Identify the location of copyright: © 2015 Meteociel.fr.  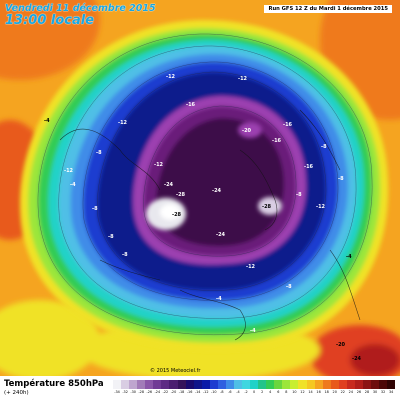
(175, 371).